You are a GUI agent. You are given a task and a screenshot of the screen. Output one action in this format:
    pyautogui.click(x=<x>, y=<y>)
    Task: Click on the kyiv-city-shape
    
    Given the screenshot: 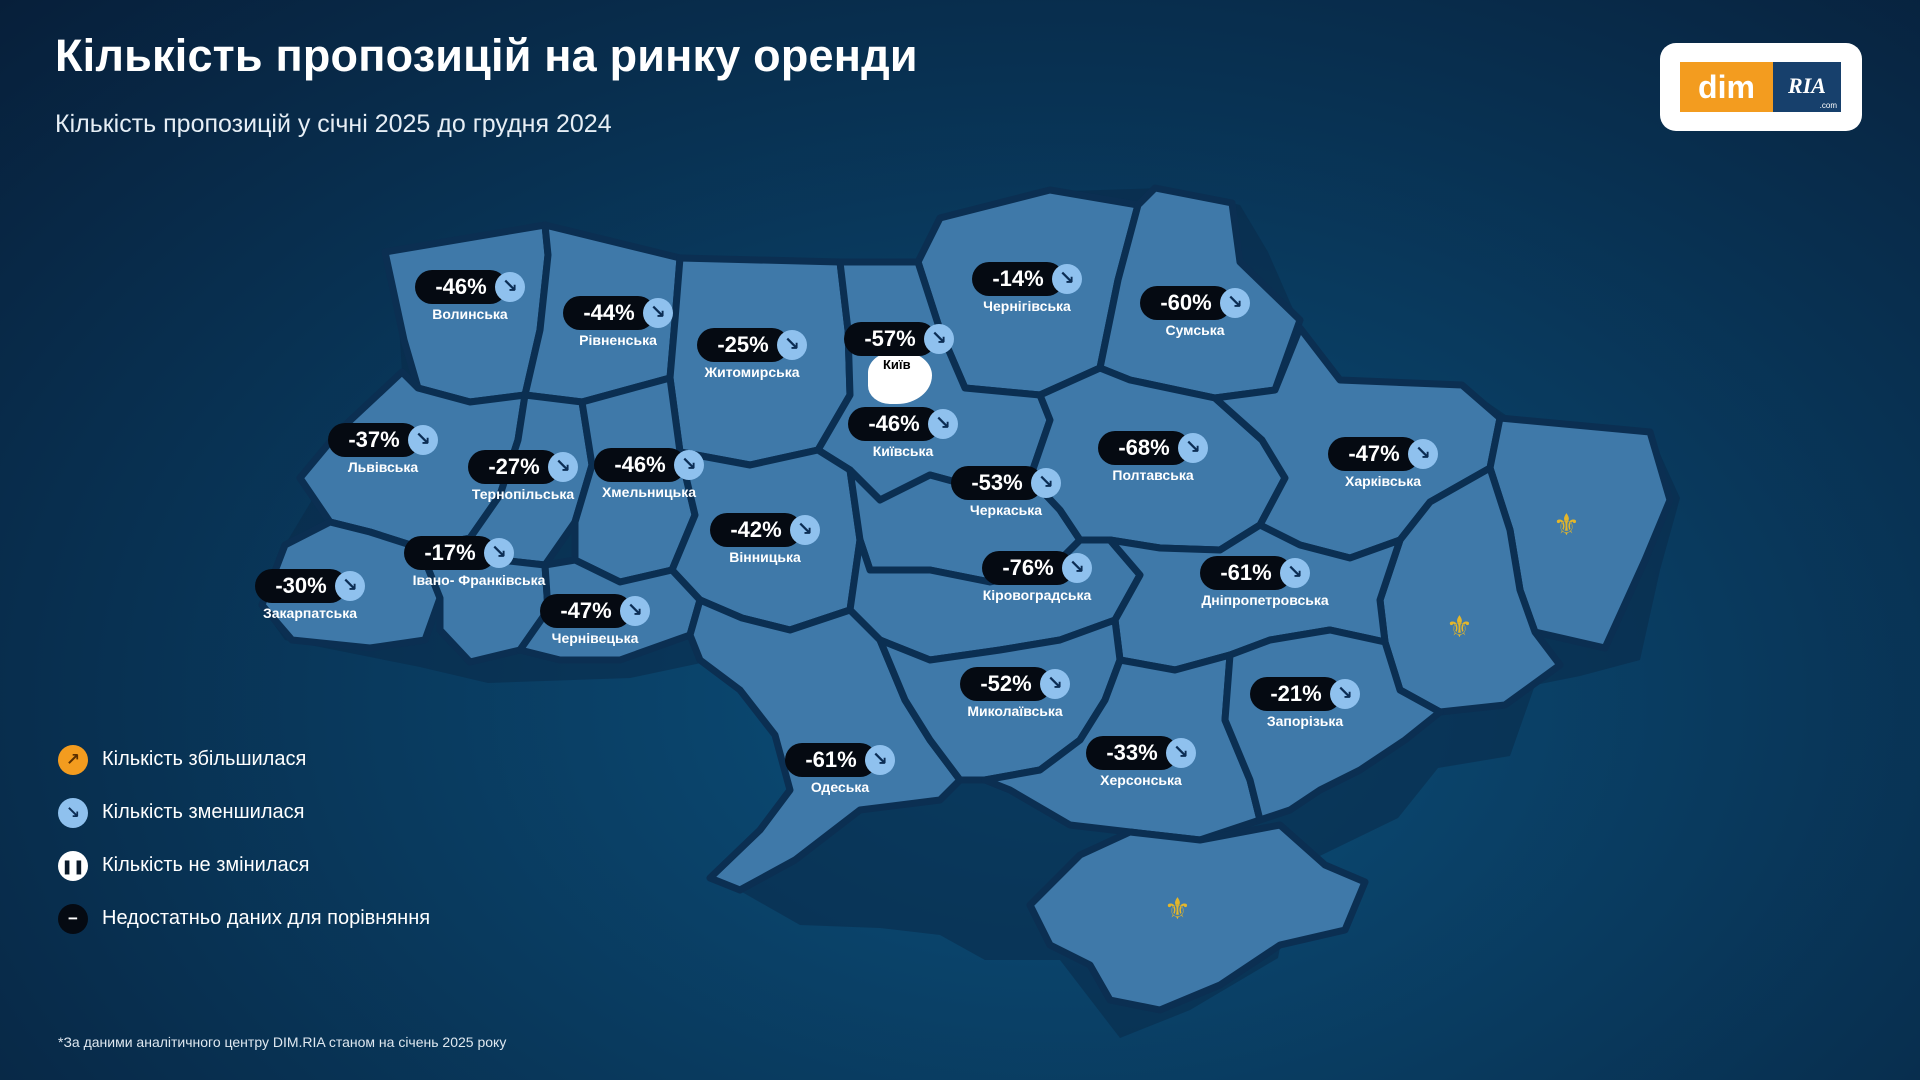 What is the action you would take?
    pyautogui.click(x=900, y=378)
    